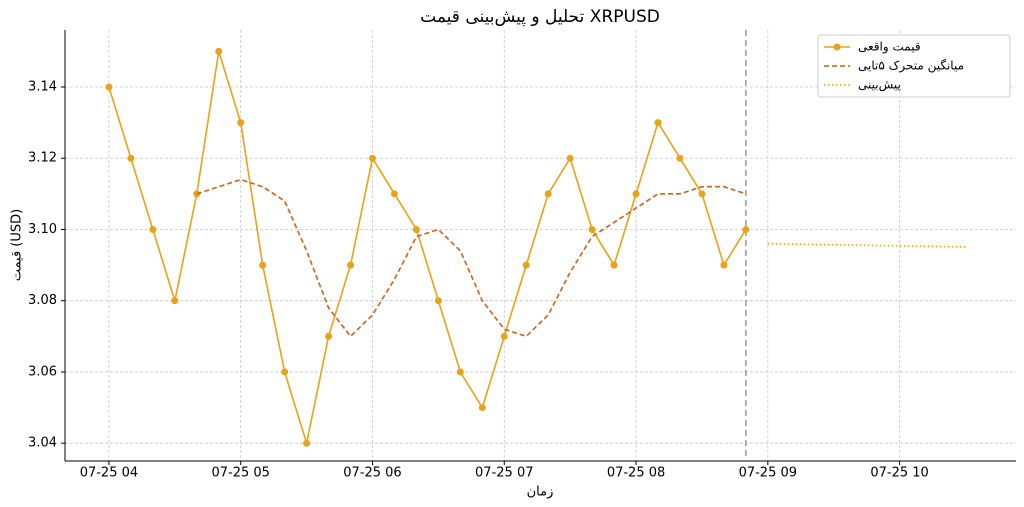 The height and width of the screenshot is (507, 1024). I want to click on legend-label: میانگین متحرک ۵تایی, so click(911, 66).